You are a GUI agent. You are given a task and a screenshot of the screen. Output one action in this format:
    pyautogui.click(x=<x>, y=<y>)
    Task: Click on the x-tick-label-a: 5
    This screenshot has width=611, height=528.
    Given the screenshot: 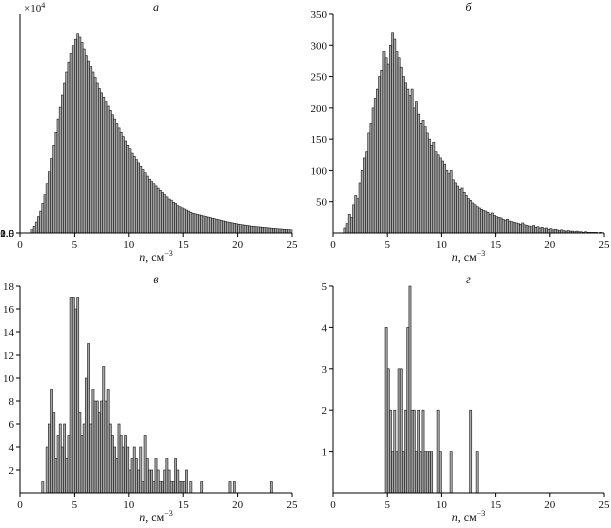 What is the action you would take?
    pyautogui.click(x=75, y=245)
    